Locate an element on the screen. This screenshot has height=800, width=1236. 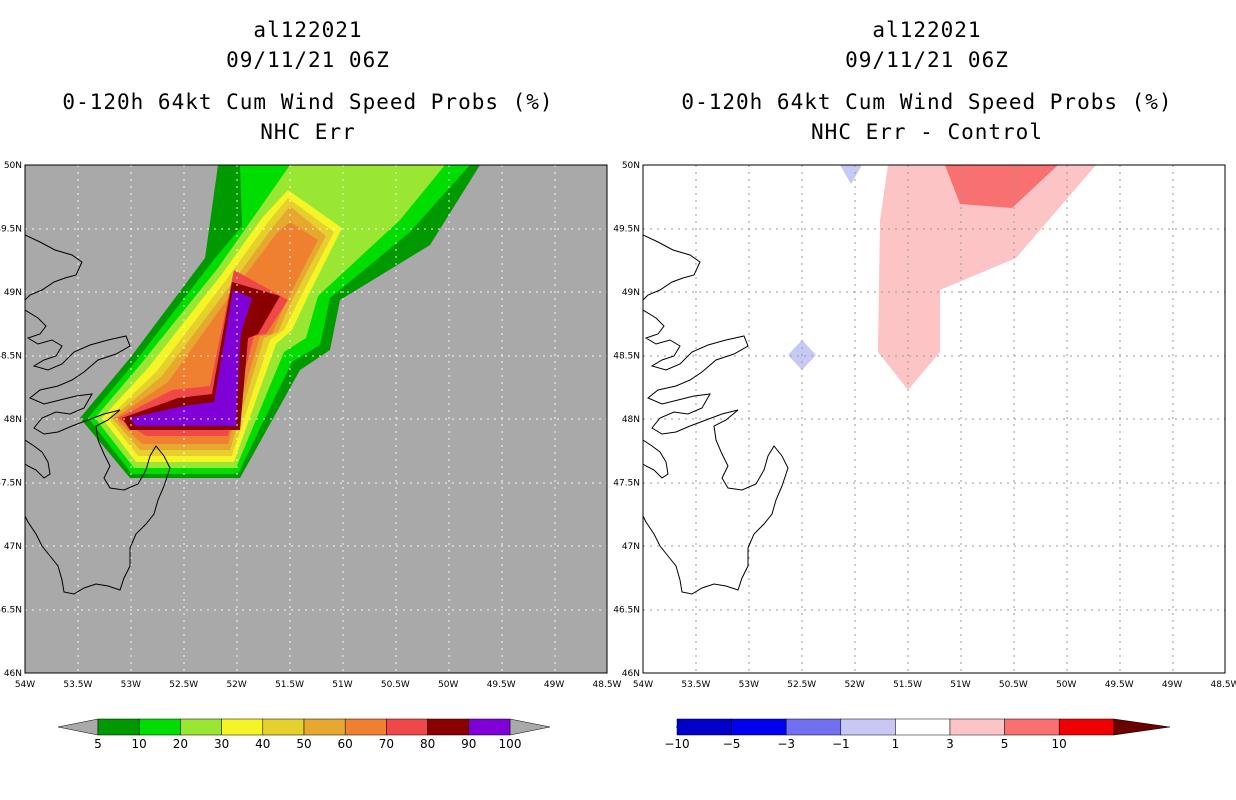
left-colorbar-low-arrow is located at coordinates (78, 727).